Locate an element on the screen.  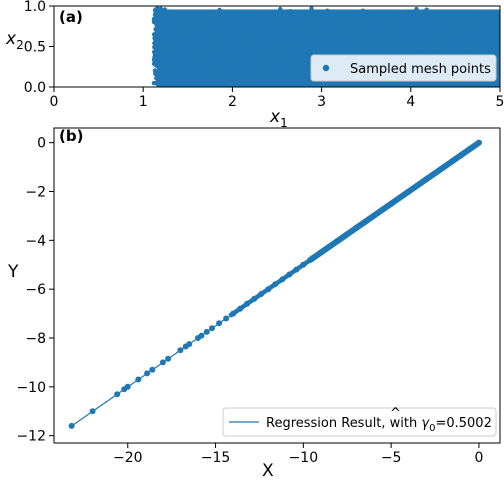
panel-a-xlabel-sub: 1 is located at coordinates (284, 123).